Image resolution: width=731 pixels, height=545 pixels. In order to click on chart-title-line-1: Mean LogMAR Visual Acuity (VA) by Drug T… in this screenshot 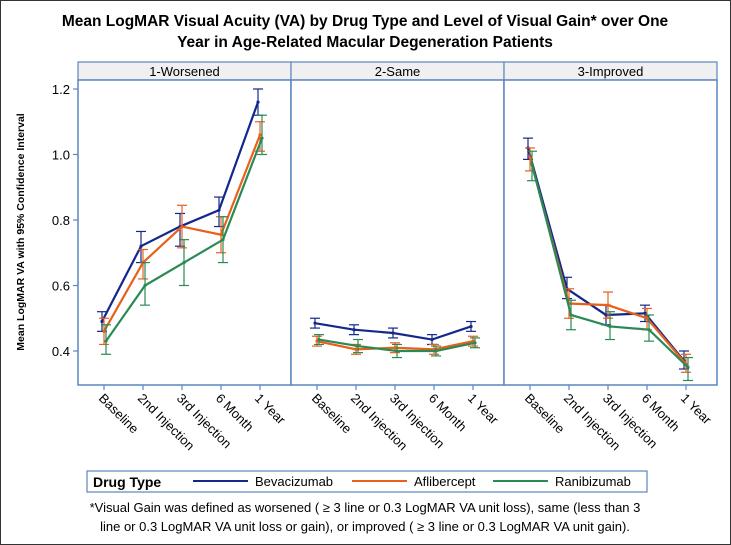, I will do `click(365, 21)`.